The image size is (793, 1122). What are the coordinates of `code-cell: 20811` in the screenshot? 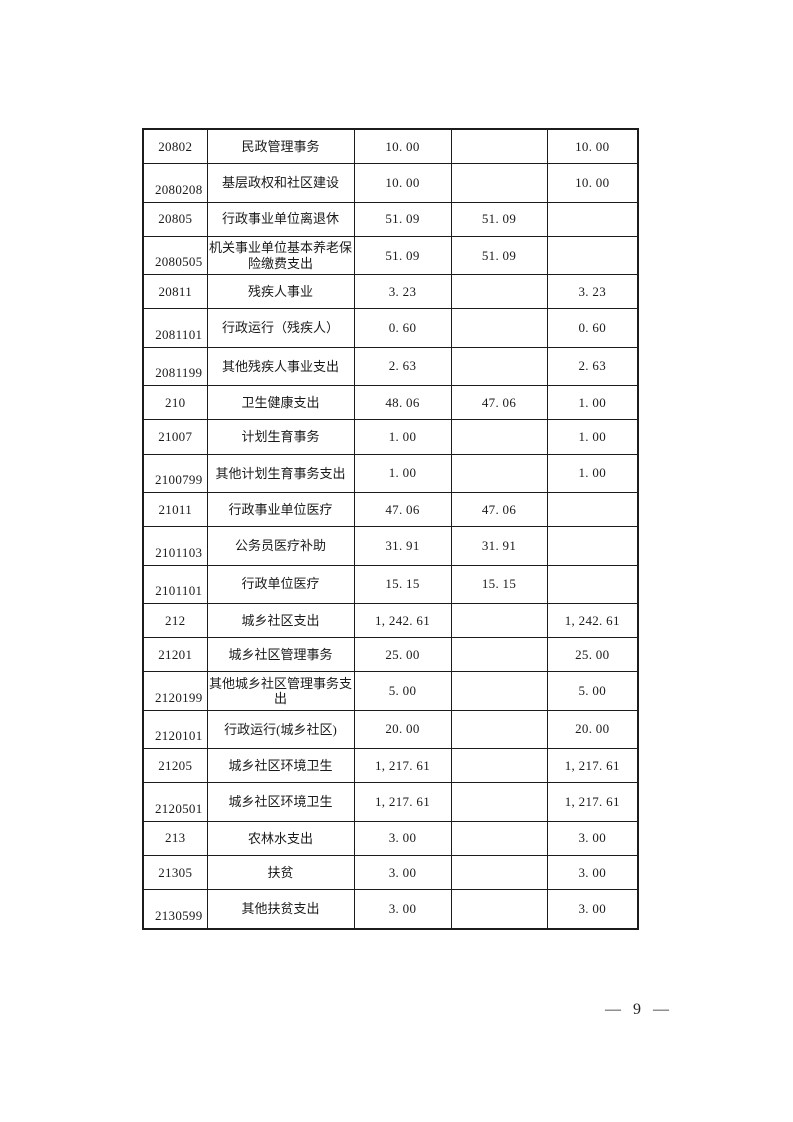 It's located at (175, 292).